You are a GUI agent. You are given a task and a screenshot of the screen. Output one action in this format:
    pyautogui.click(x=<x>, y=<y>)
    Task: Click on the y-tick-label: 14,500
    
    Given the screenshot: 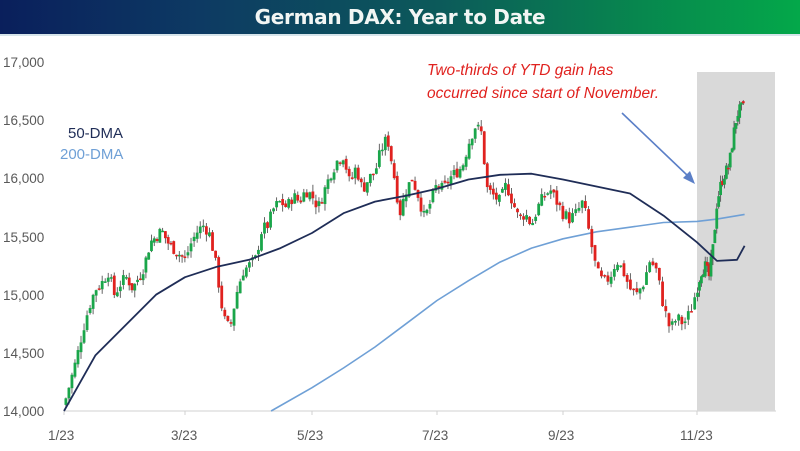 What is the action you would take?
    pyautogui.click(x=23, y=353)
    